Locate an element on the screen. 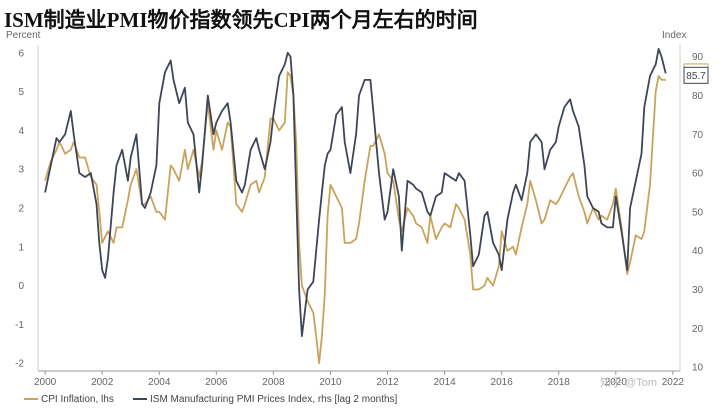  y-left-tick-label: -2 is located at coordinates (19, 364).